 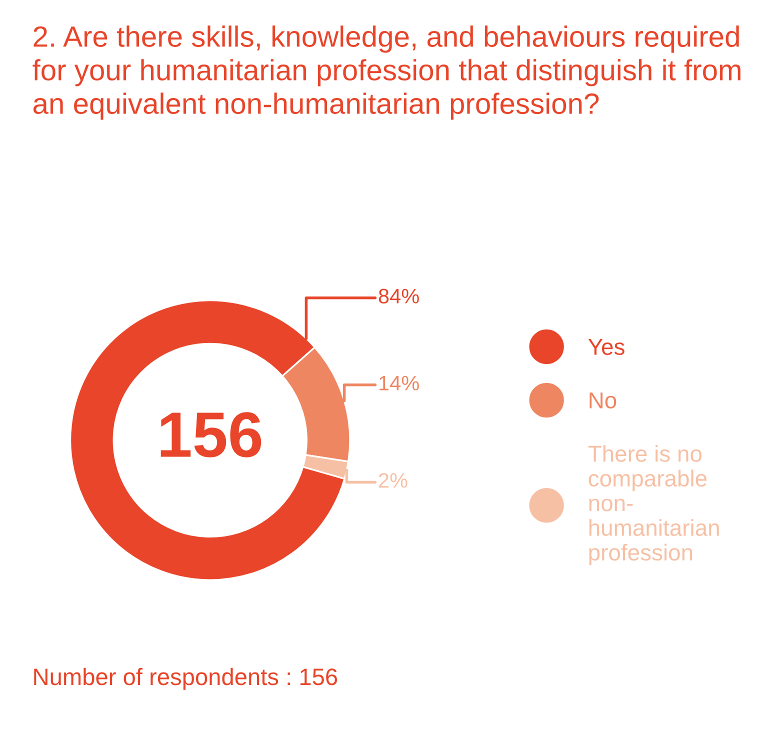 I want to click on data-label: 14%, so click(x=399, y=383).